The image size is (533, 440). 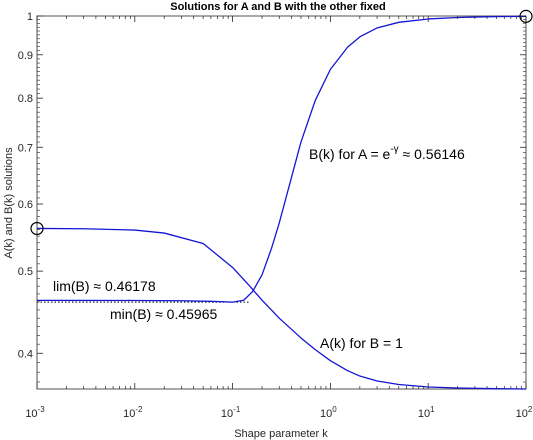 I want to click on x-tick-label-2: 10⁻¹, so click(x=231, y=412).